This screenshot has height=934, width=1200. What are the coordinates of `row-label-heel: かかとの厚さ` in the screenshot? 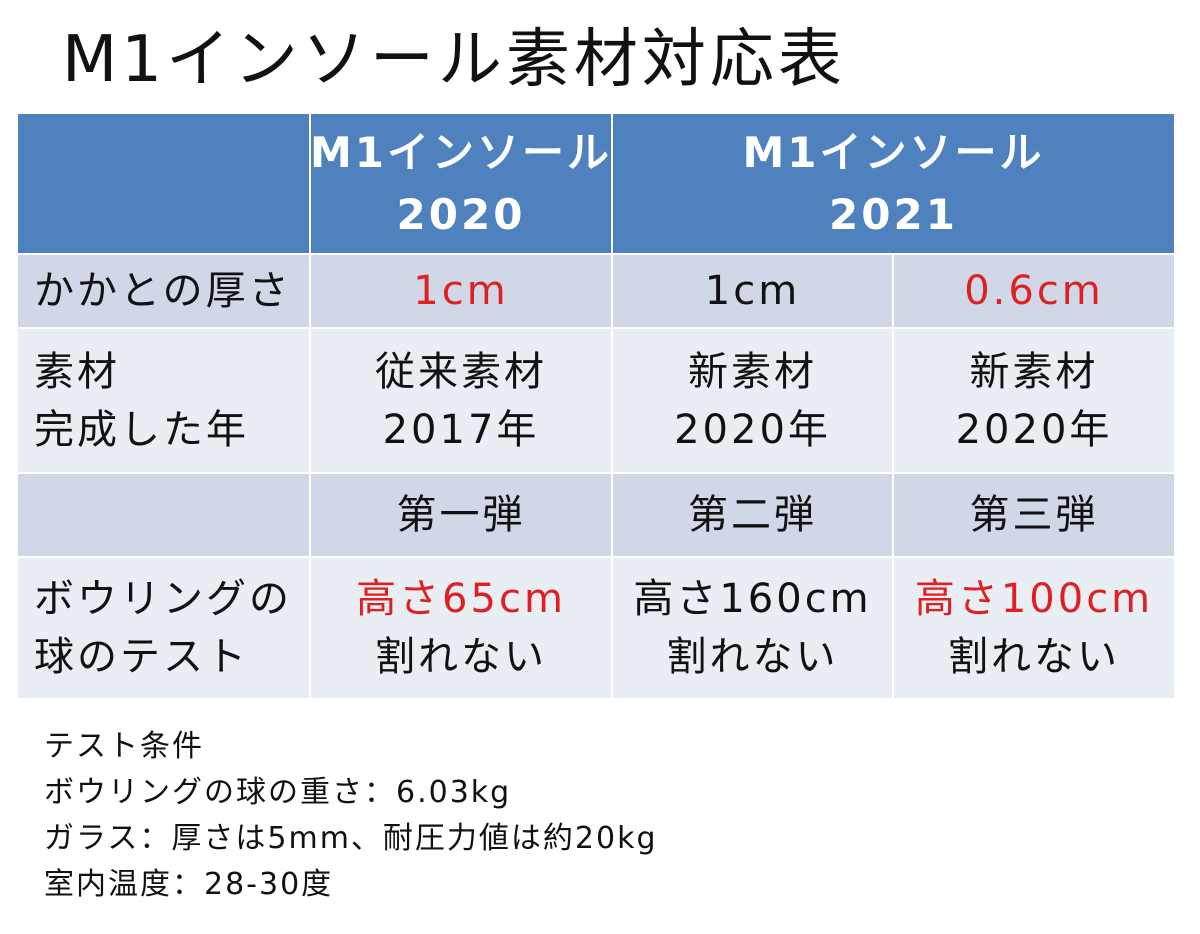 It's located at (163, 291).